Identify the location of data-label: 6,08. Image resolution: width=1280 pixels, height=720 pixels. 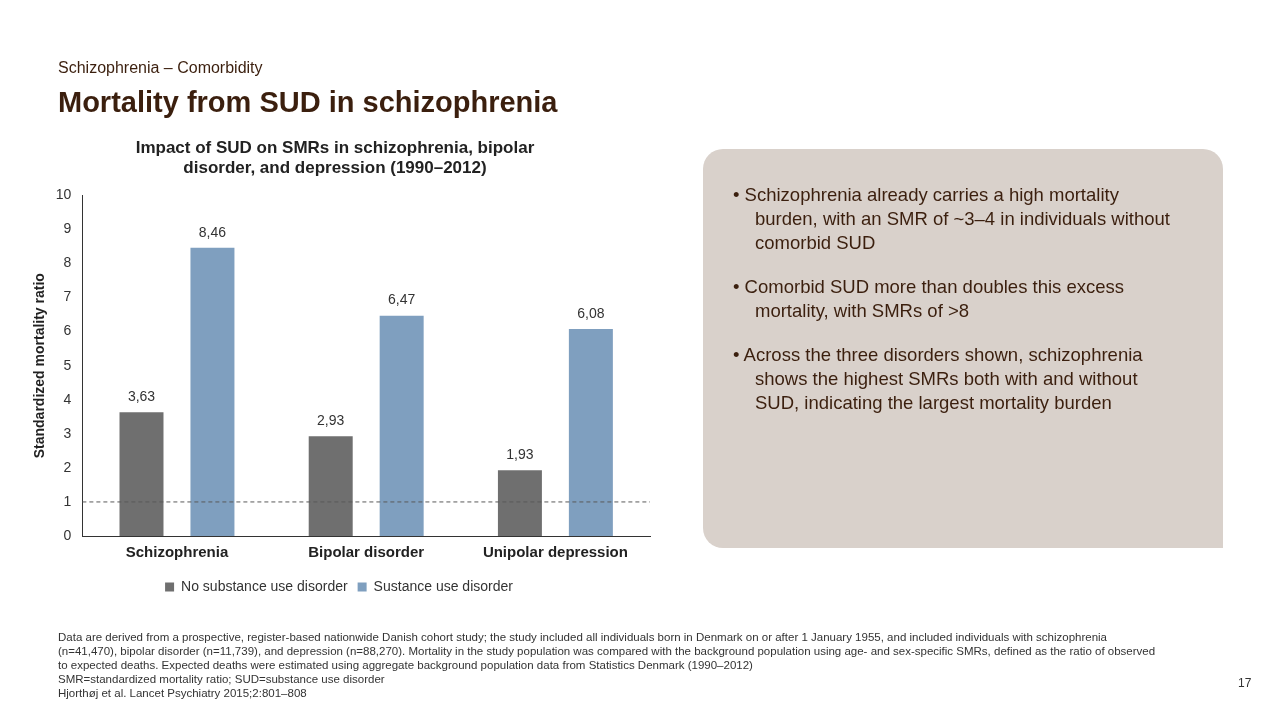
(591, 312).